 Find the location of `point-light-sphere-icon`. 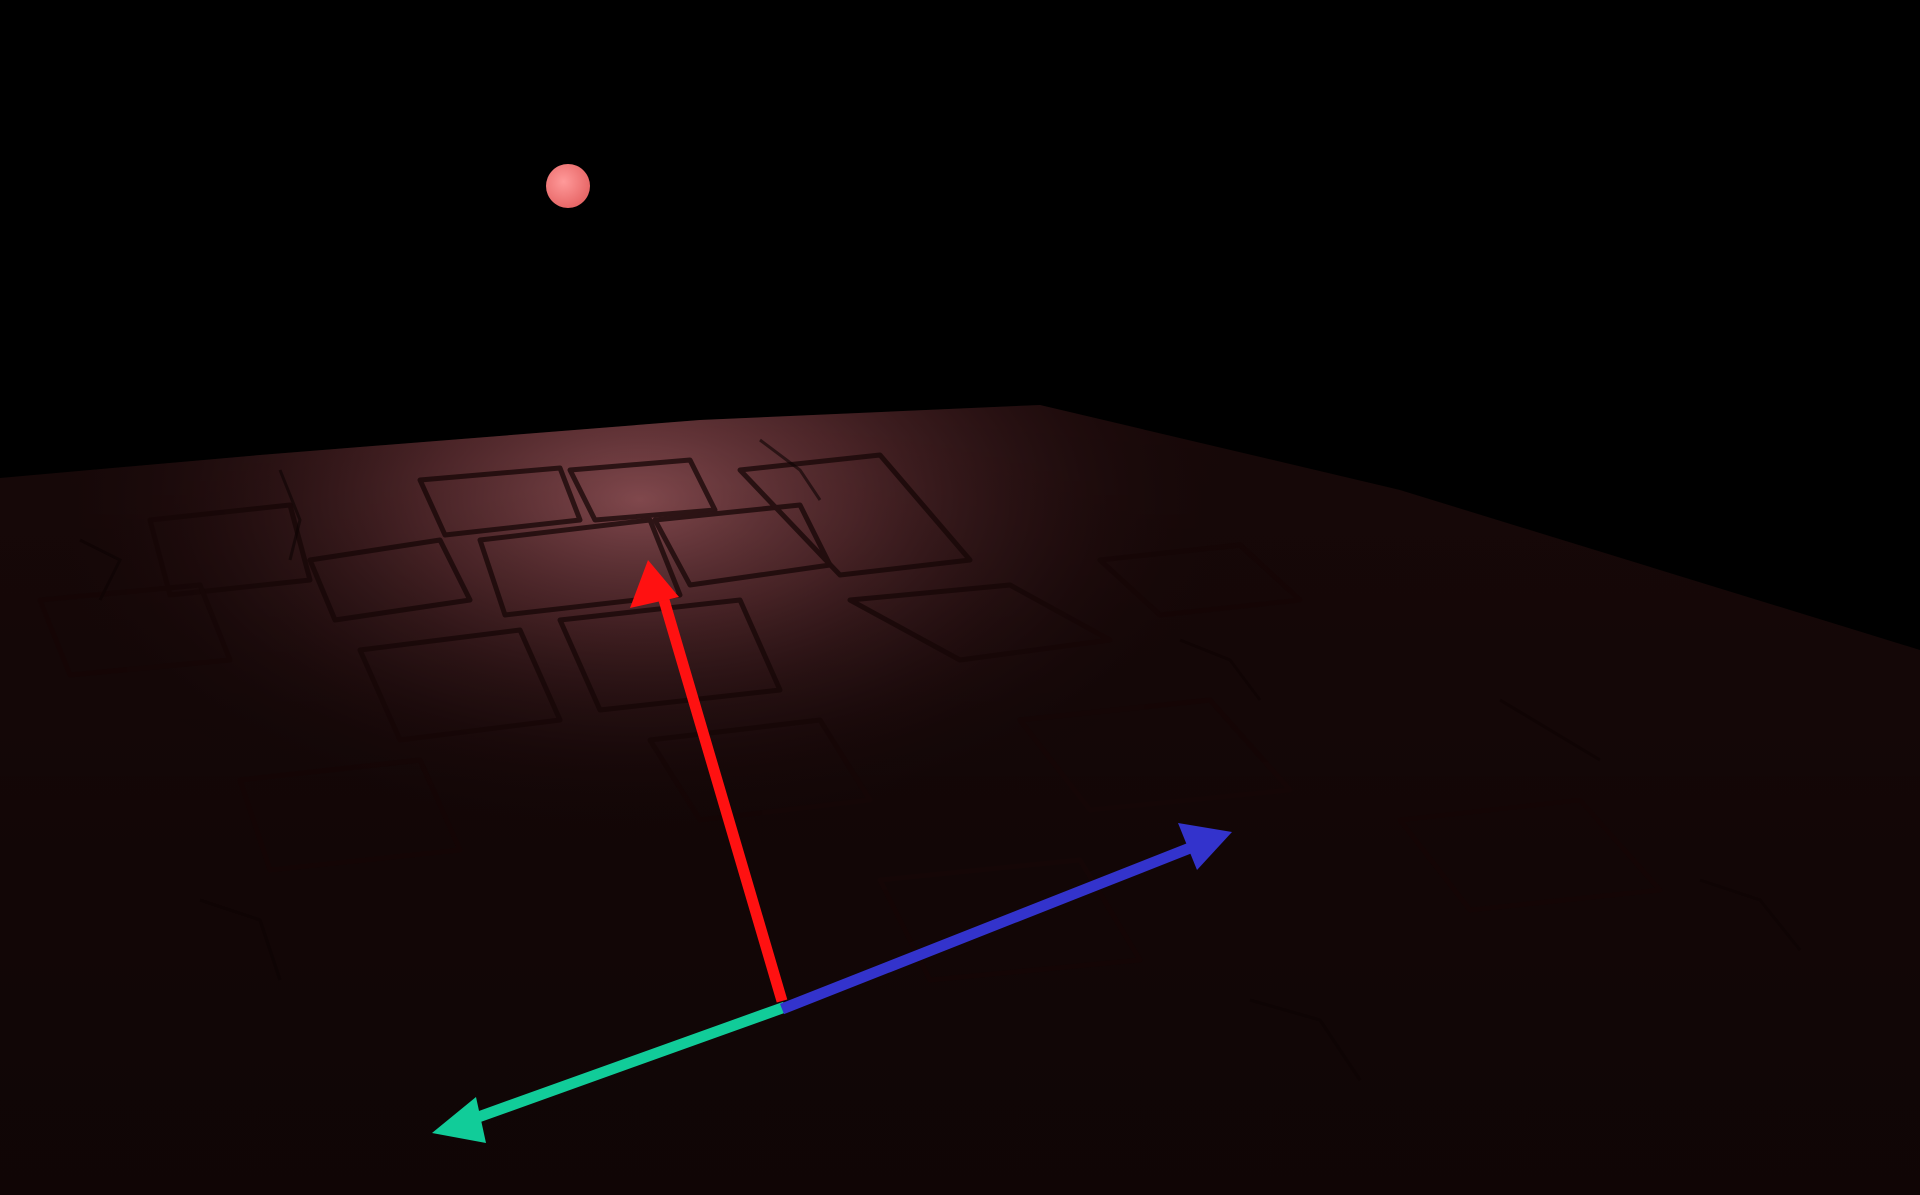

point-light-sphere-icon is located at coordinates (568, 186).